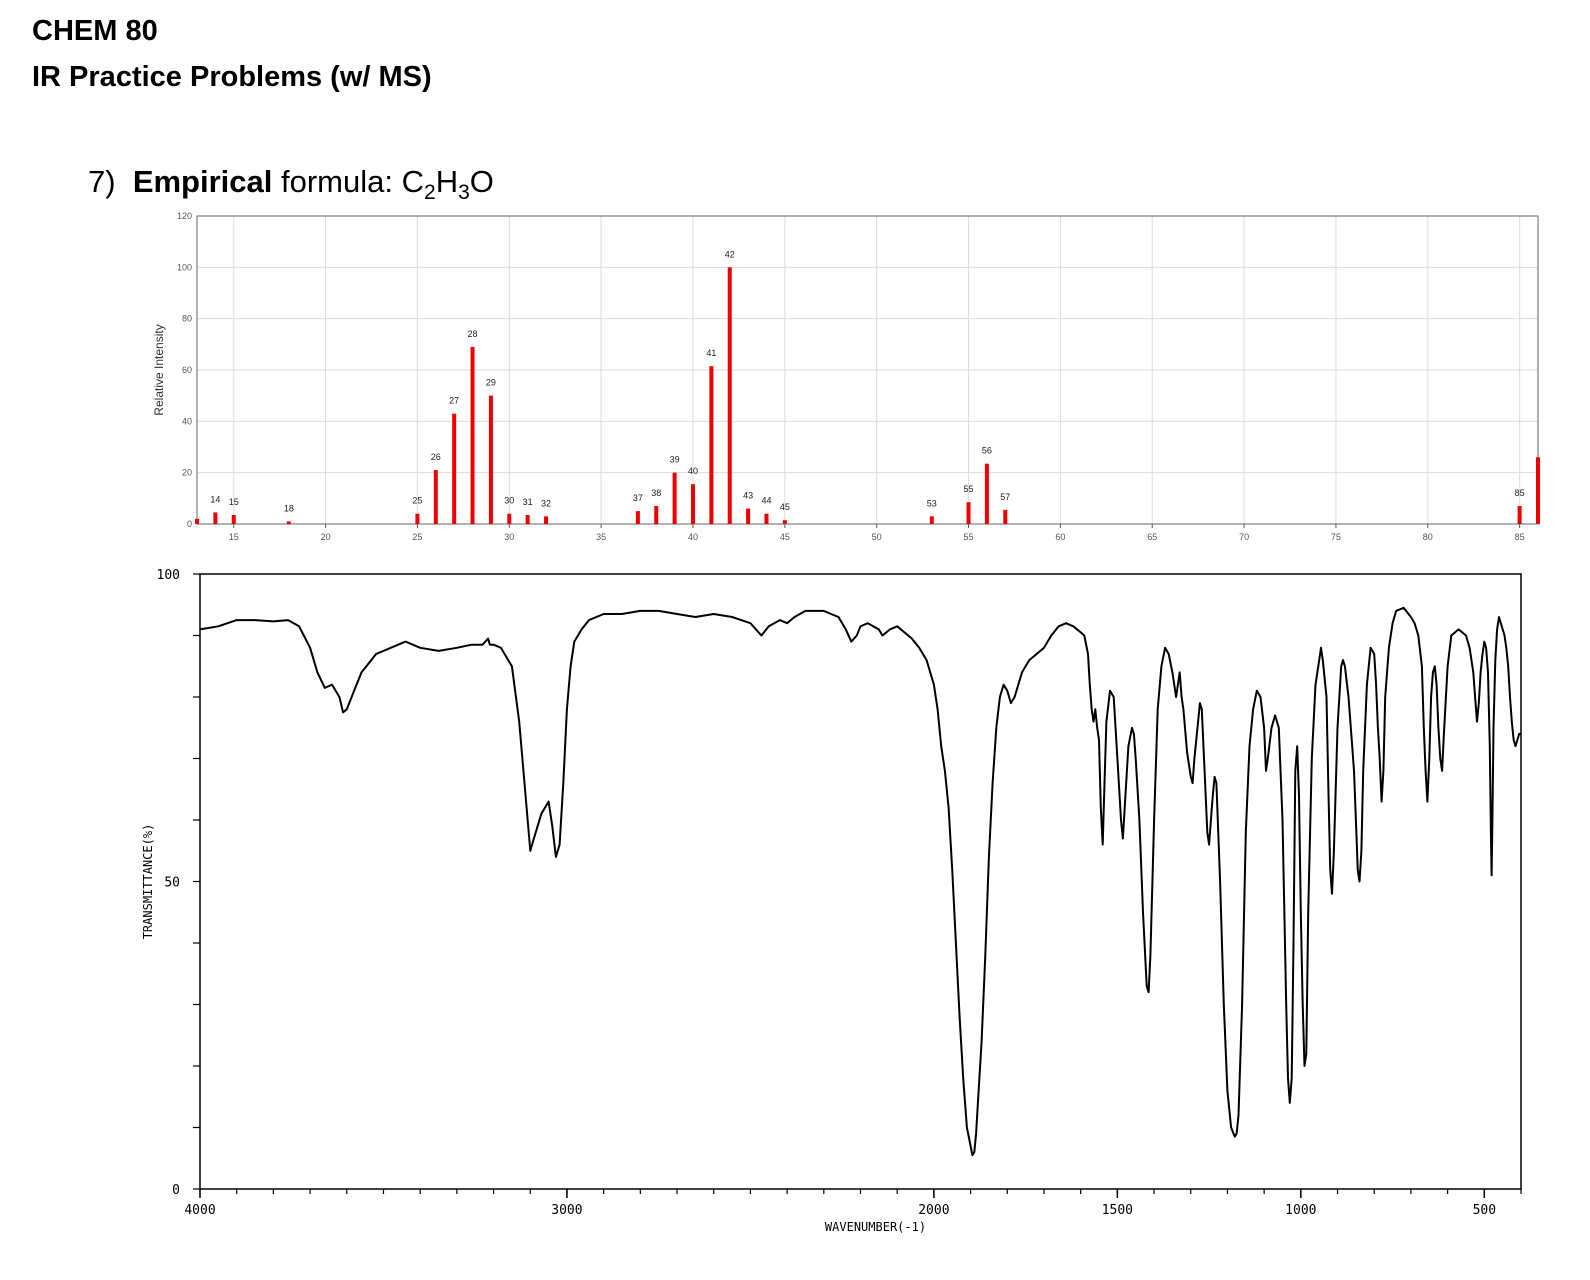 The height and width of the screenshot is (1280, 1590). What do you see at coordinates (187, 319) in the screenshot?
I see `ms-y-tick-label: 80` at bounding box center [187, 319].